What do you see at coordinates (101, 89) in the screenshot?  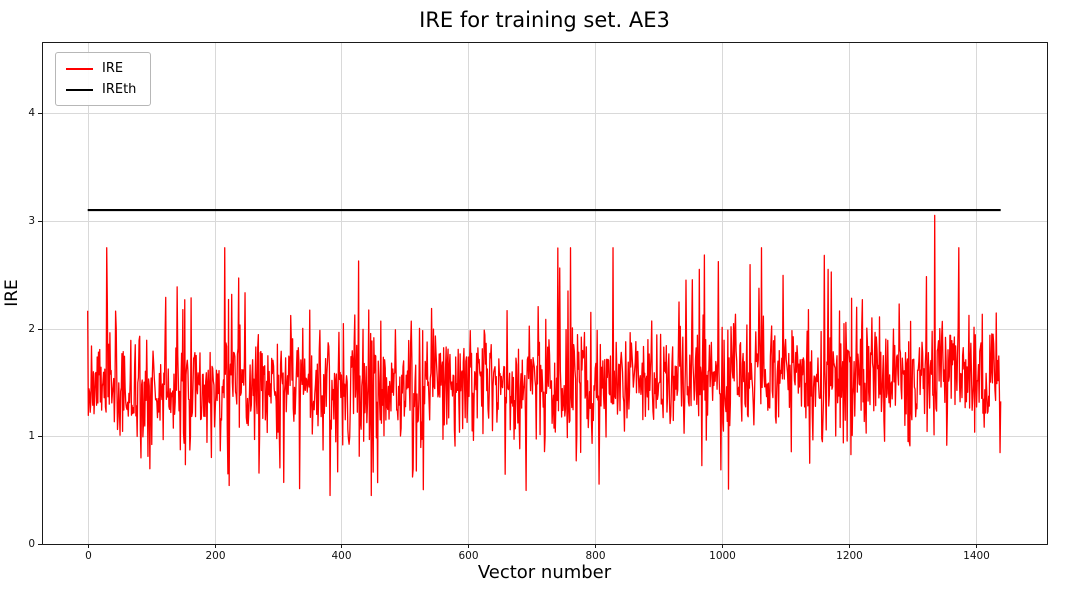 I see `legend-entry-ireth: IREth` at bounding box center [101, 89].